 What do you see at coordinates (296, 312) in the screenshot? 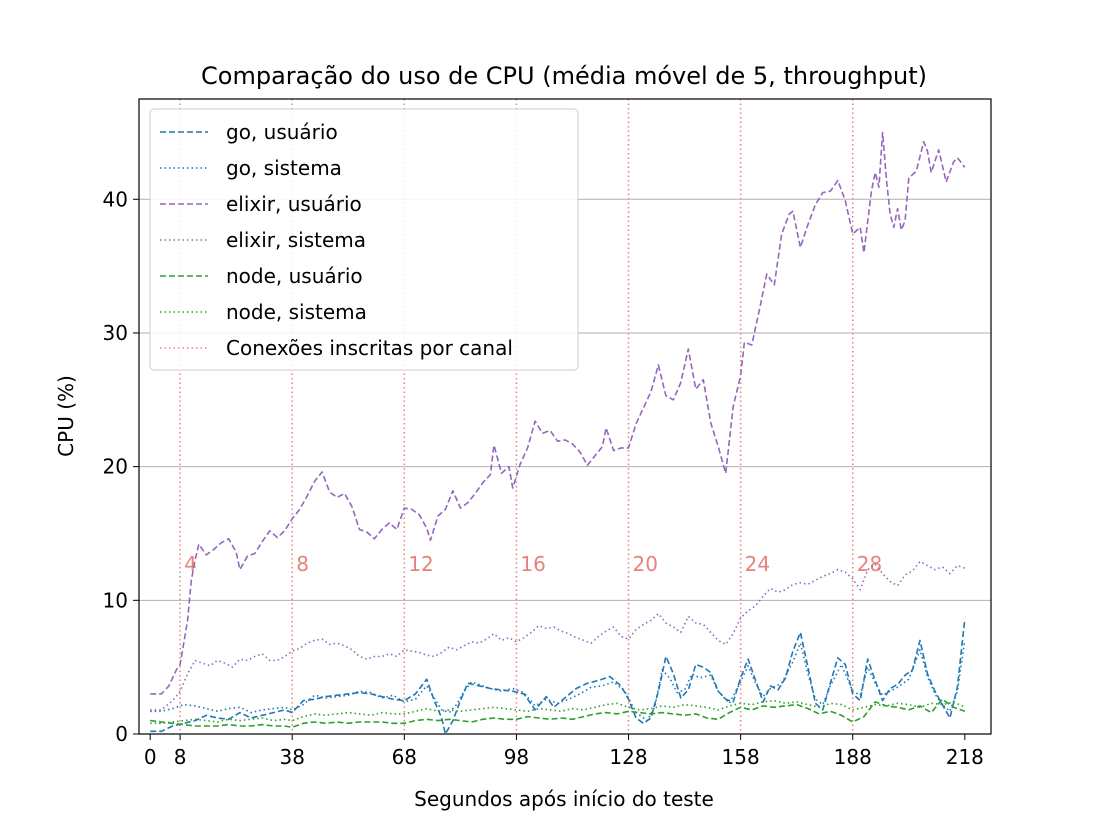
I see `legend-label: node, sistema` at bounding box center [296, 312].